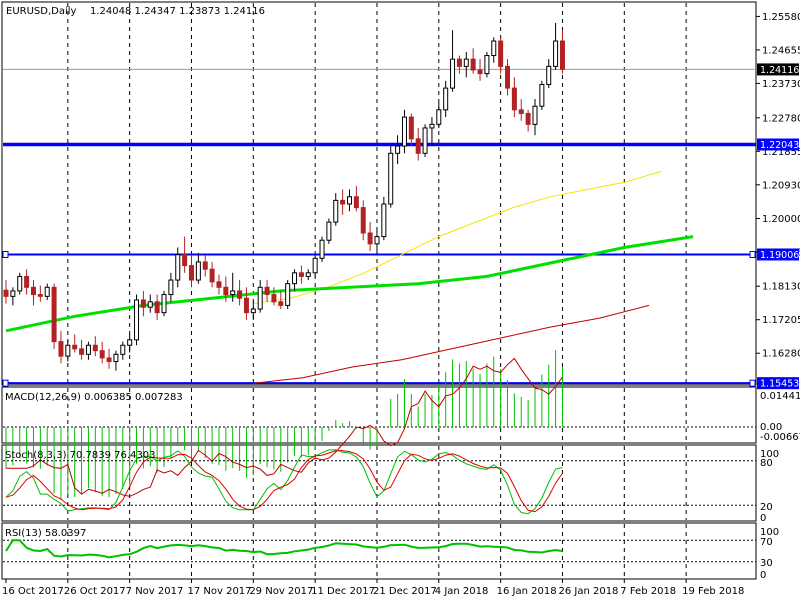 Image resolution: width=800 pixels, height=604 pixels. I want to click on rsi-tick-0: 0, so click(763, 575).